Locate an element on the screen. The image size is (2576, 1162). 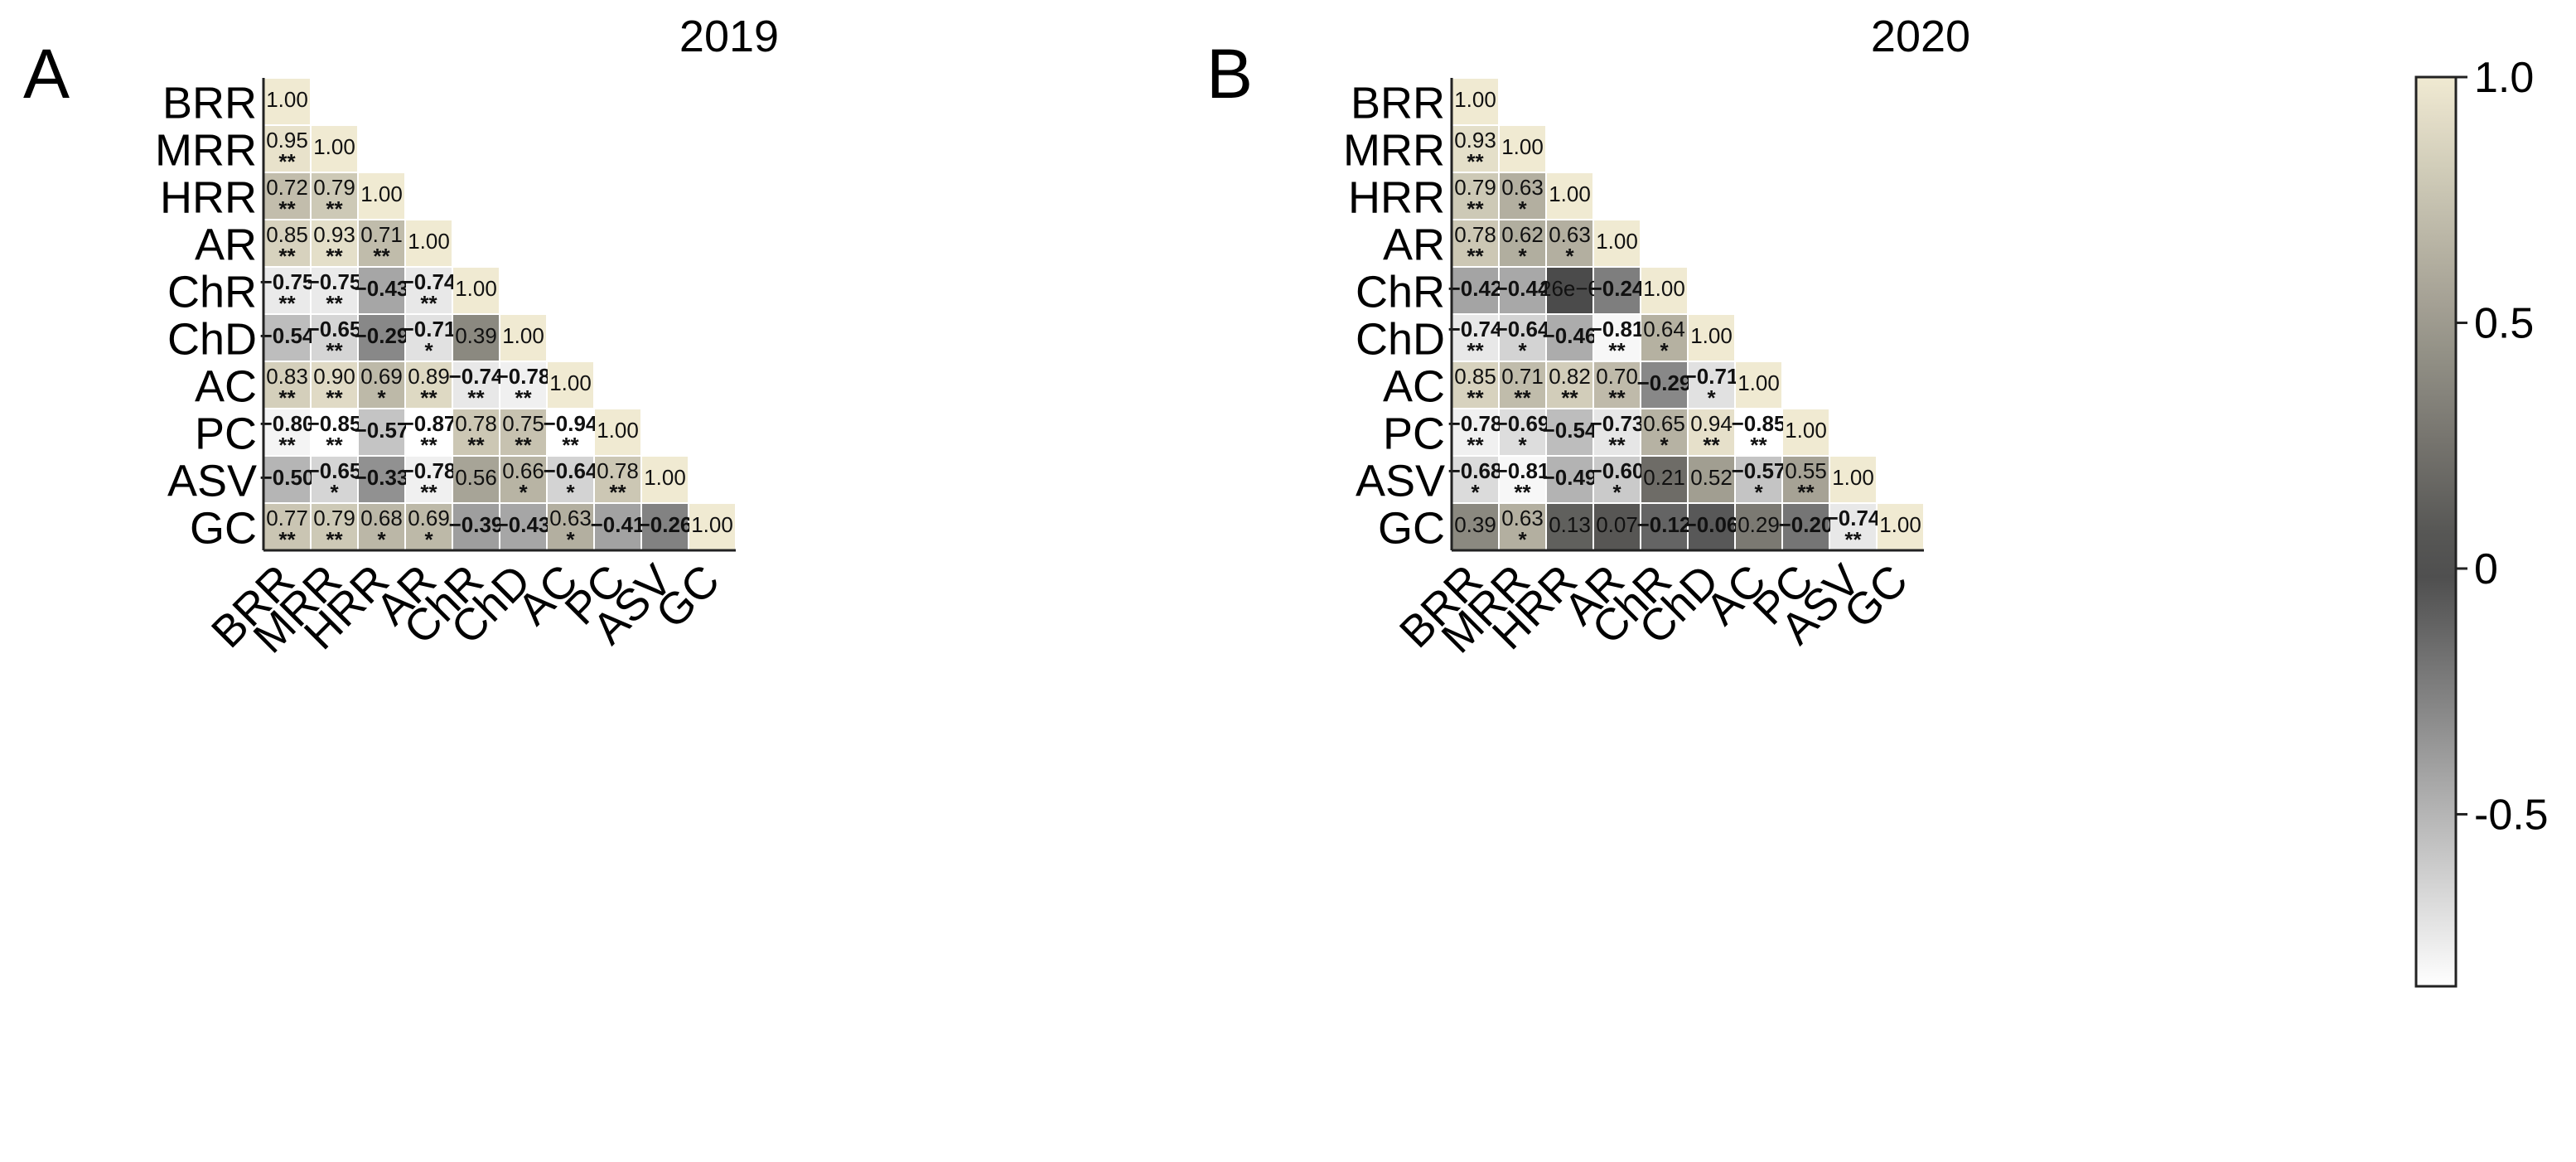
cell-value: −0.29 is located at coordinates (382, 335).